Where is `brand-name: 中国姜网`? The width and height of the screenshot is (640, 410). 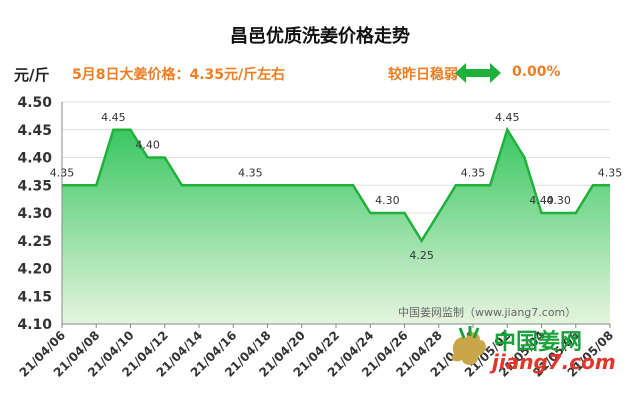 brand-name: 中国姜网 is located at coordinates (538, 342).